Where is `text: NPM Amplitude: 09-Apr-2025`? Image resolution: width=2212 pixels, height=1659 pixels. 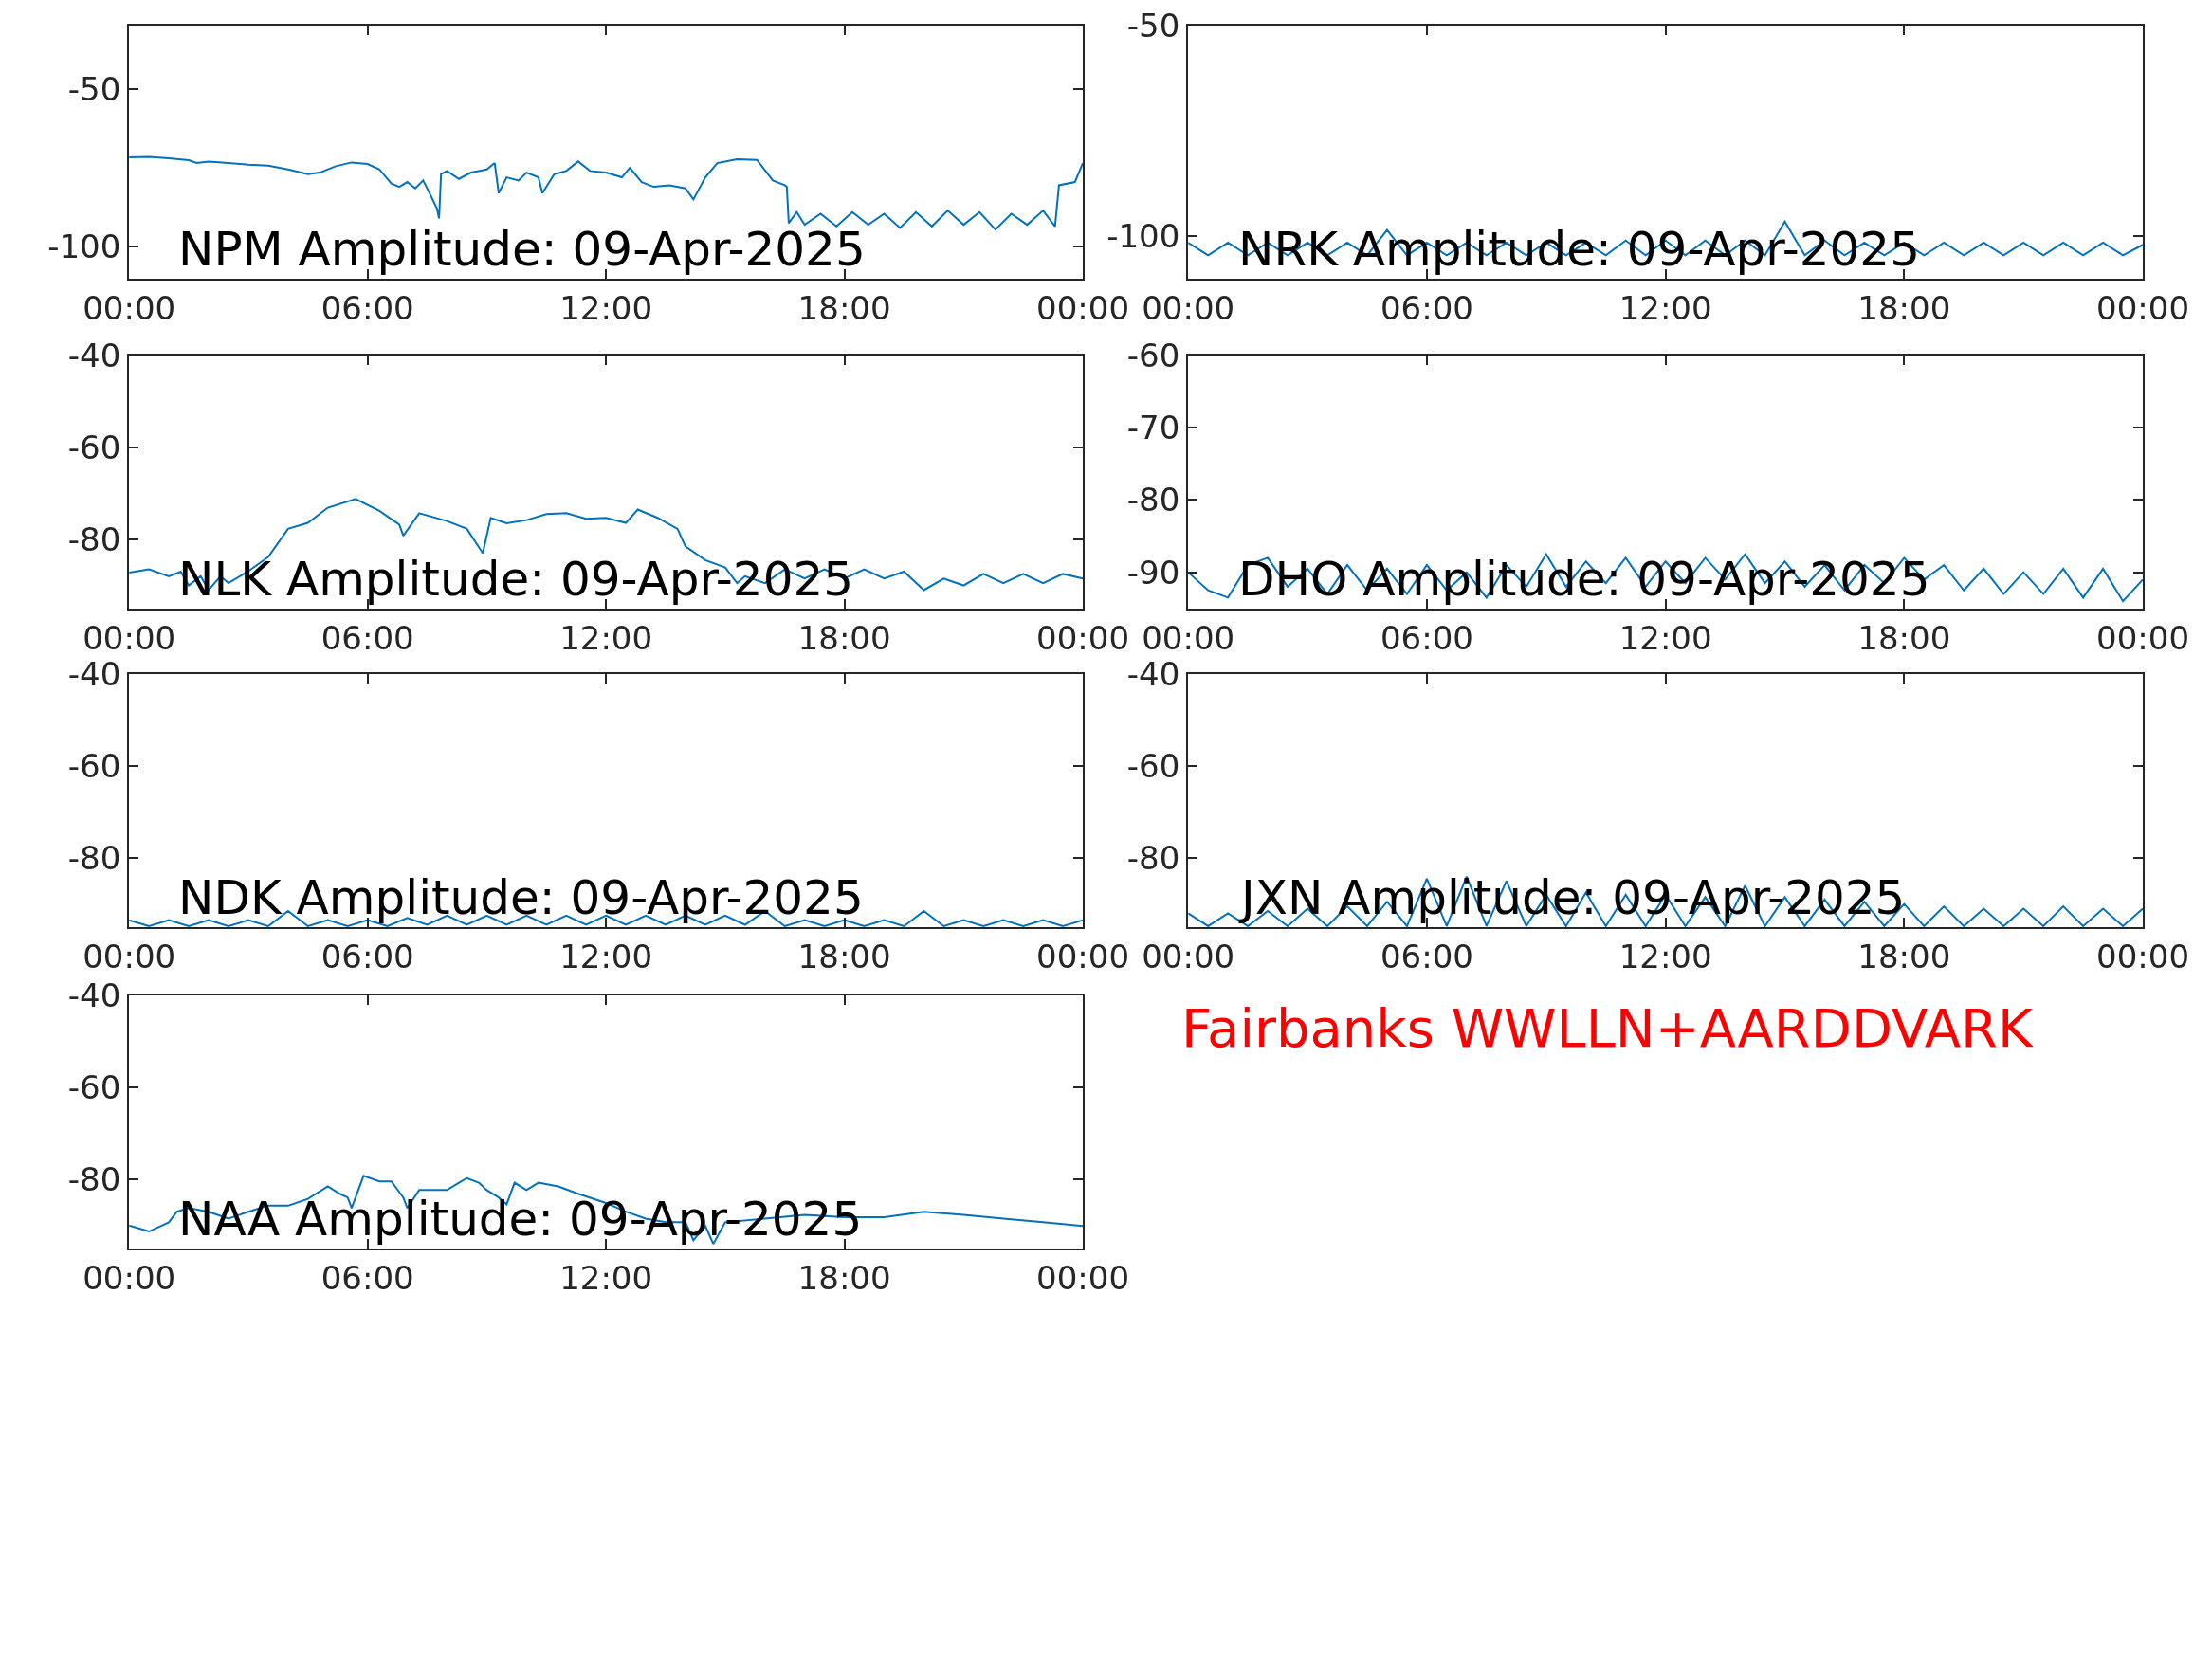
text: NPM Amplitude: 09-Apr-2025 is located at coordinates (522, 249).